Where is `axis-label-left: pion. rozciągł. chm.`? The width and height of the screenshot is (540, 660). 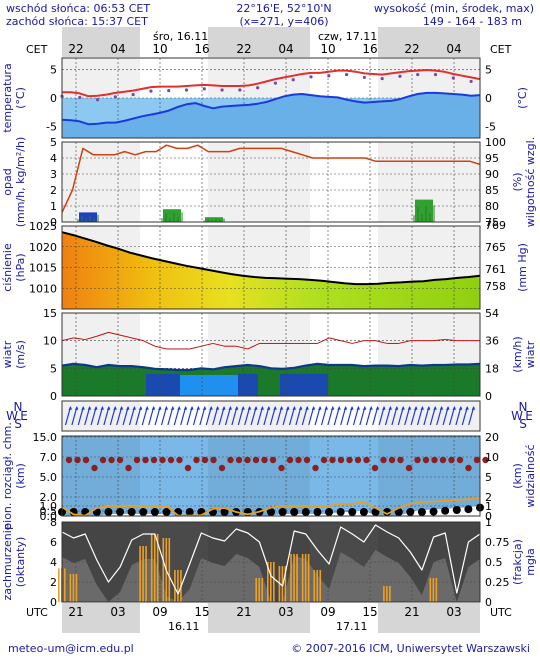
axis-label-left: pion. rozciągł. chm. is located at coordinates (7, 476).